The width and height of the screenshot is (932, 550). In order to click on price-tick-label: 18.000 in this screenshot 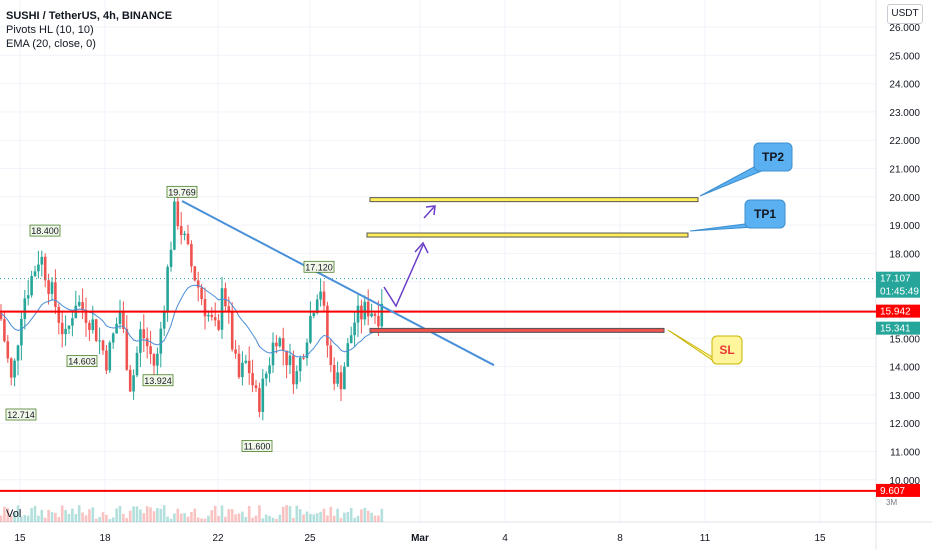, I will do `click(904, 254)`.